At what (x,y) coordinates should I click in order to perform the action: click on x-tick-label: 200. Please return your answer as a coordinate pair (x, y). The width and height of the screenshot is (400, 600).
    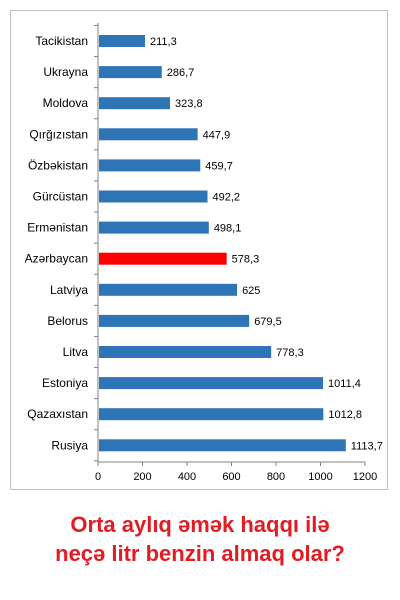
    Looking at the image, I should click on (142, 477).